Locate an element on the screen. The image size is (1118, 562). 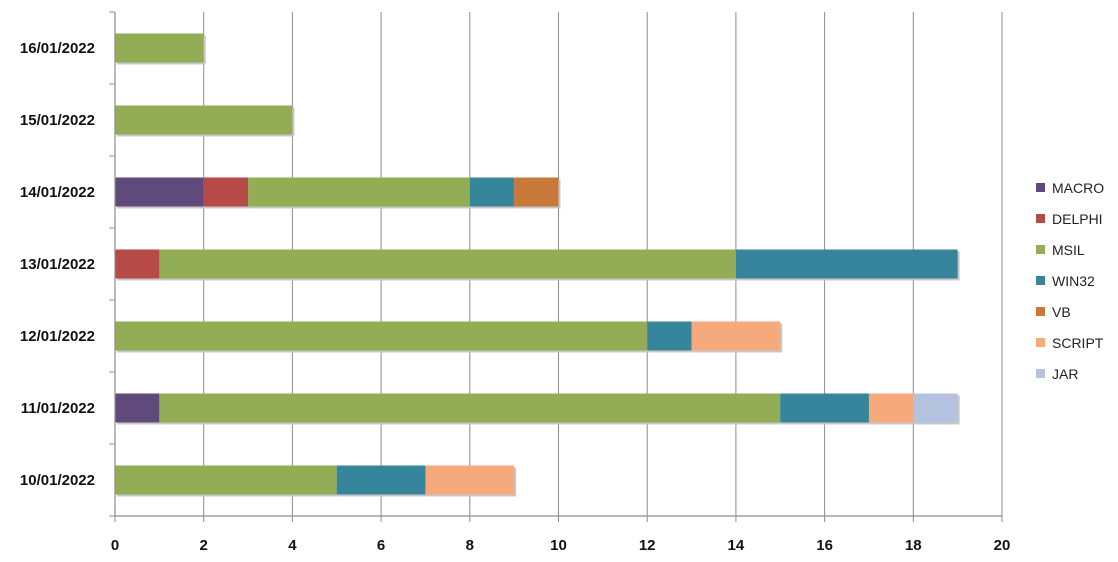
bar-msil-13-01-2022 is located at coordinates (447, 264).